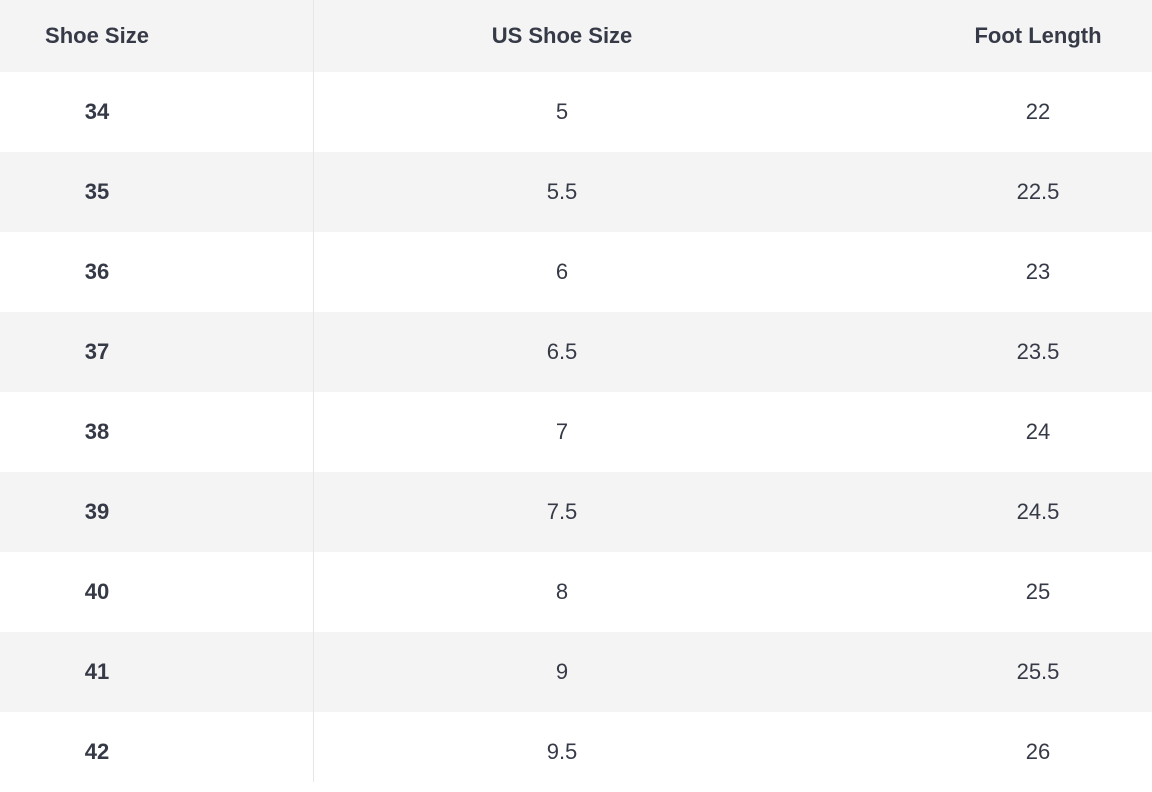  What do you see at coordinates (576, 672) in the screenshot?
I see `table-row: 41 9 25.5` at bounding box center [576, 672].